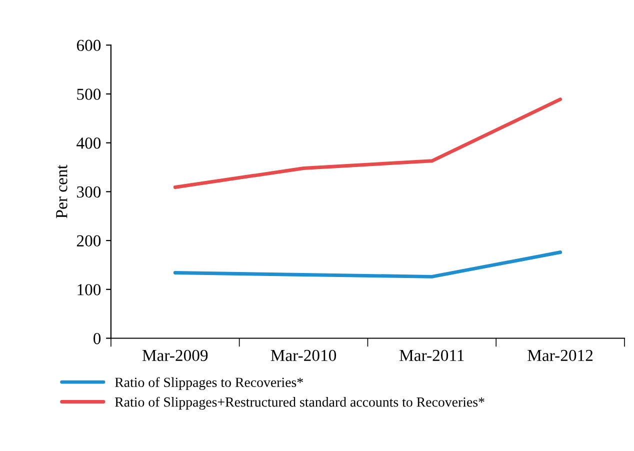 This screenshot has width=634, height=451. Describe the element at coordinates (560, 356) in the screenshot. I see `x-tick-label: Mar-2012` at that location.